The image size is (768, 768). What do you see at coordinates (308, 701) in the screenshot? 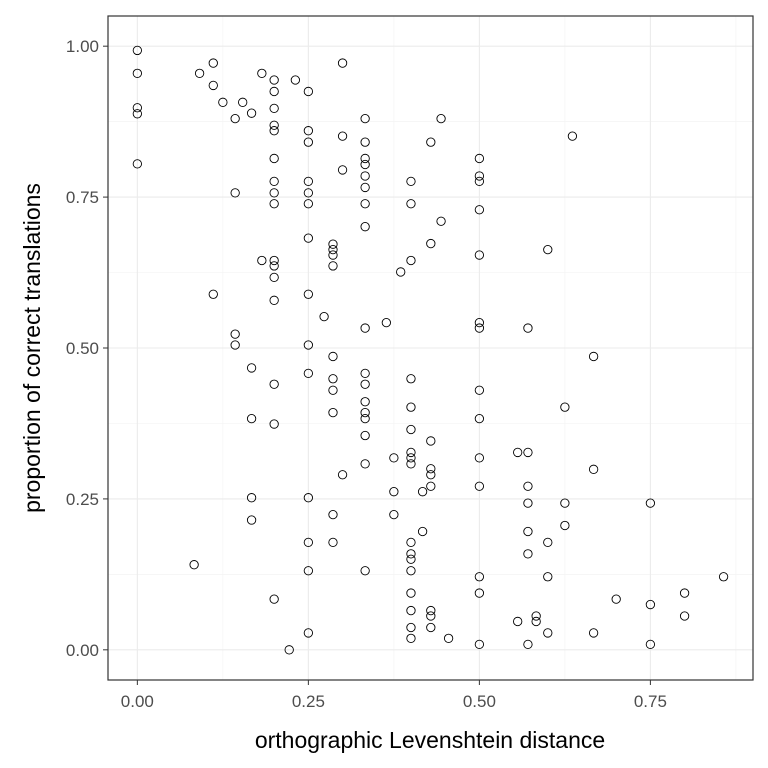
I see `x-tick-label-1: 0.25` at bounding box center [308, 701].